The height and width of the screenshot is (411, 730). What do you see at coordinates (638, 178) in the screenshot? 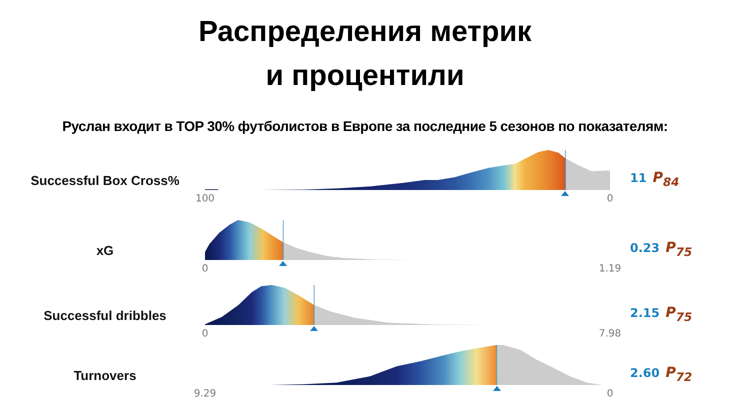
I see `ref-line-label: 11` at bounding box center [638, 178].